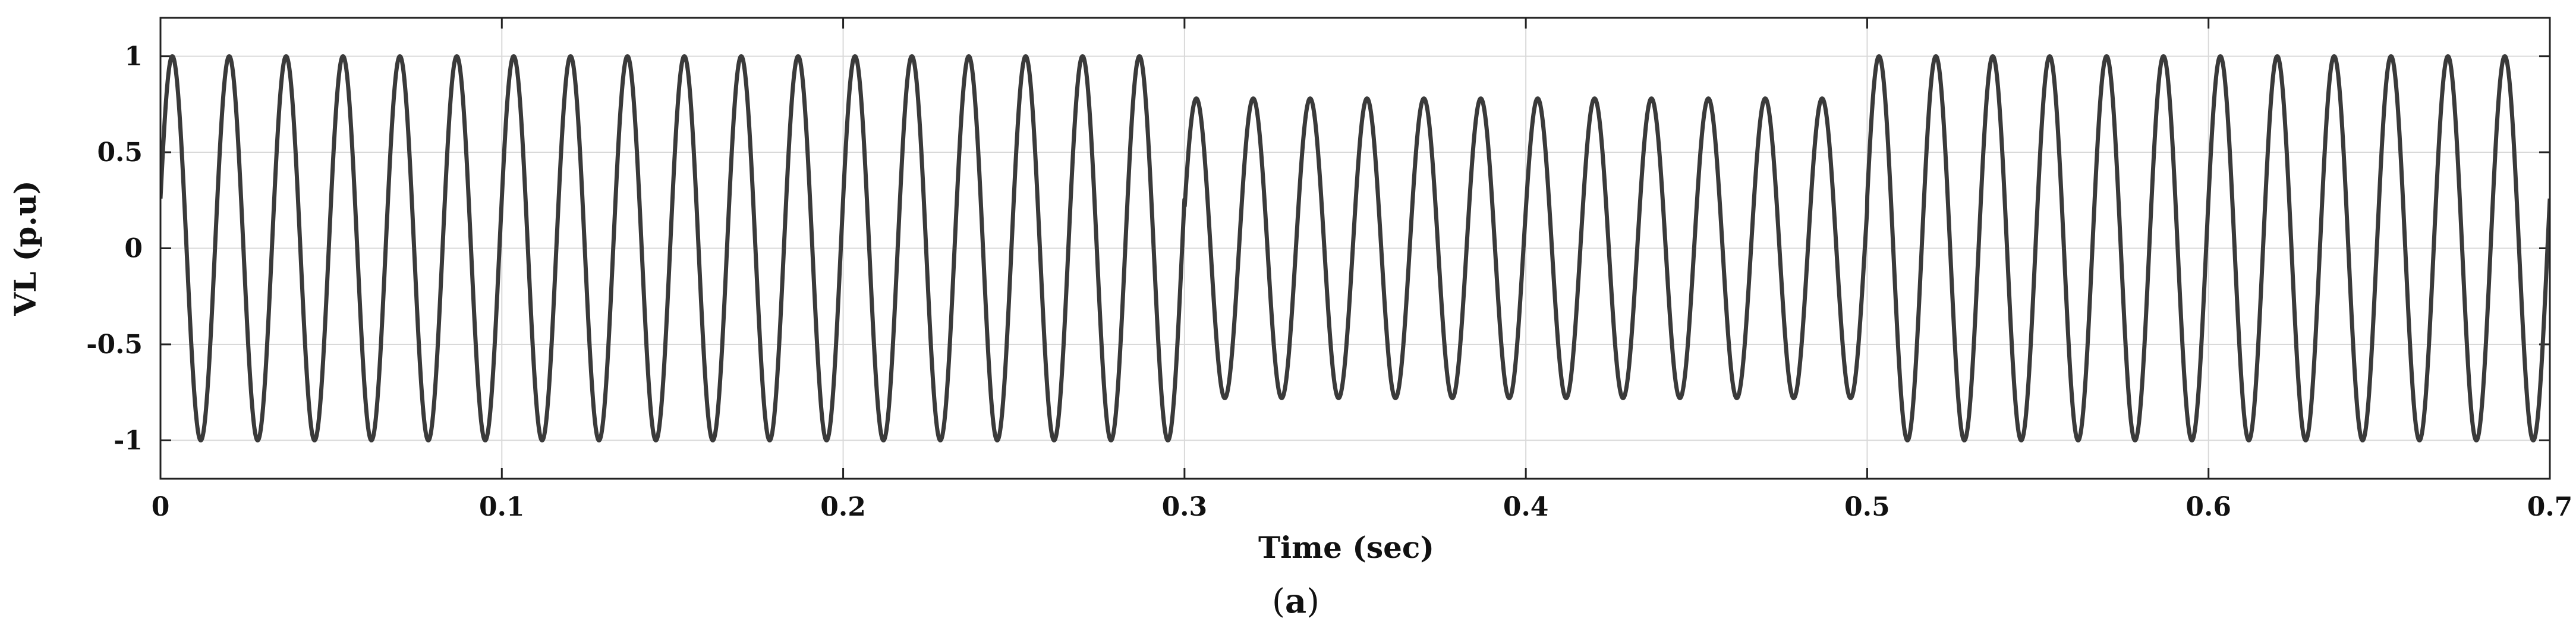 This screenshot has width=2576, height=631. I want to click on x-tick-label: 0.3, so click(1185, 507).